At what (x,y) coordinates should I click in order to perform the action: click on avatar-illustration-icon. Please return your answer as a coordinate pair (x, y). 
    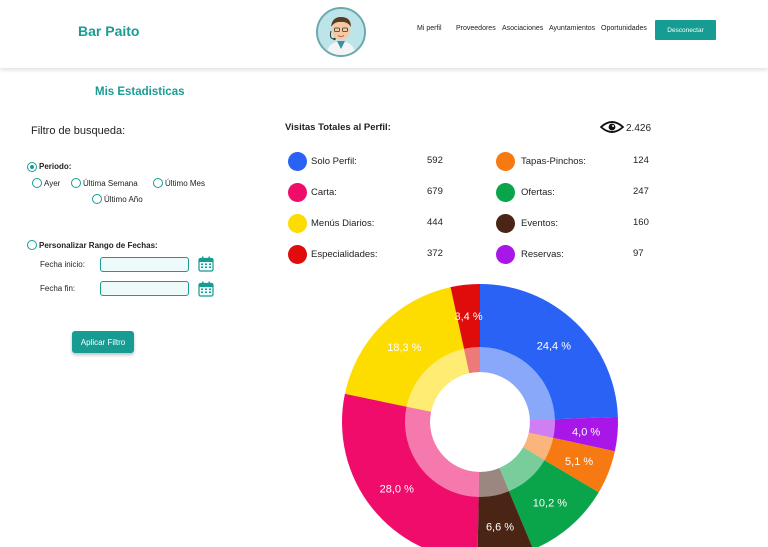
    Looking at the image, I should click on (341, 32).